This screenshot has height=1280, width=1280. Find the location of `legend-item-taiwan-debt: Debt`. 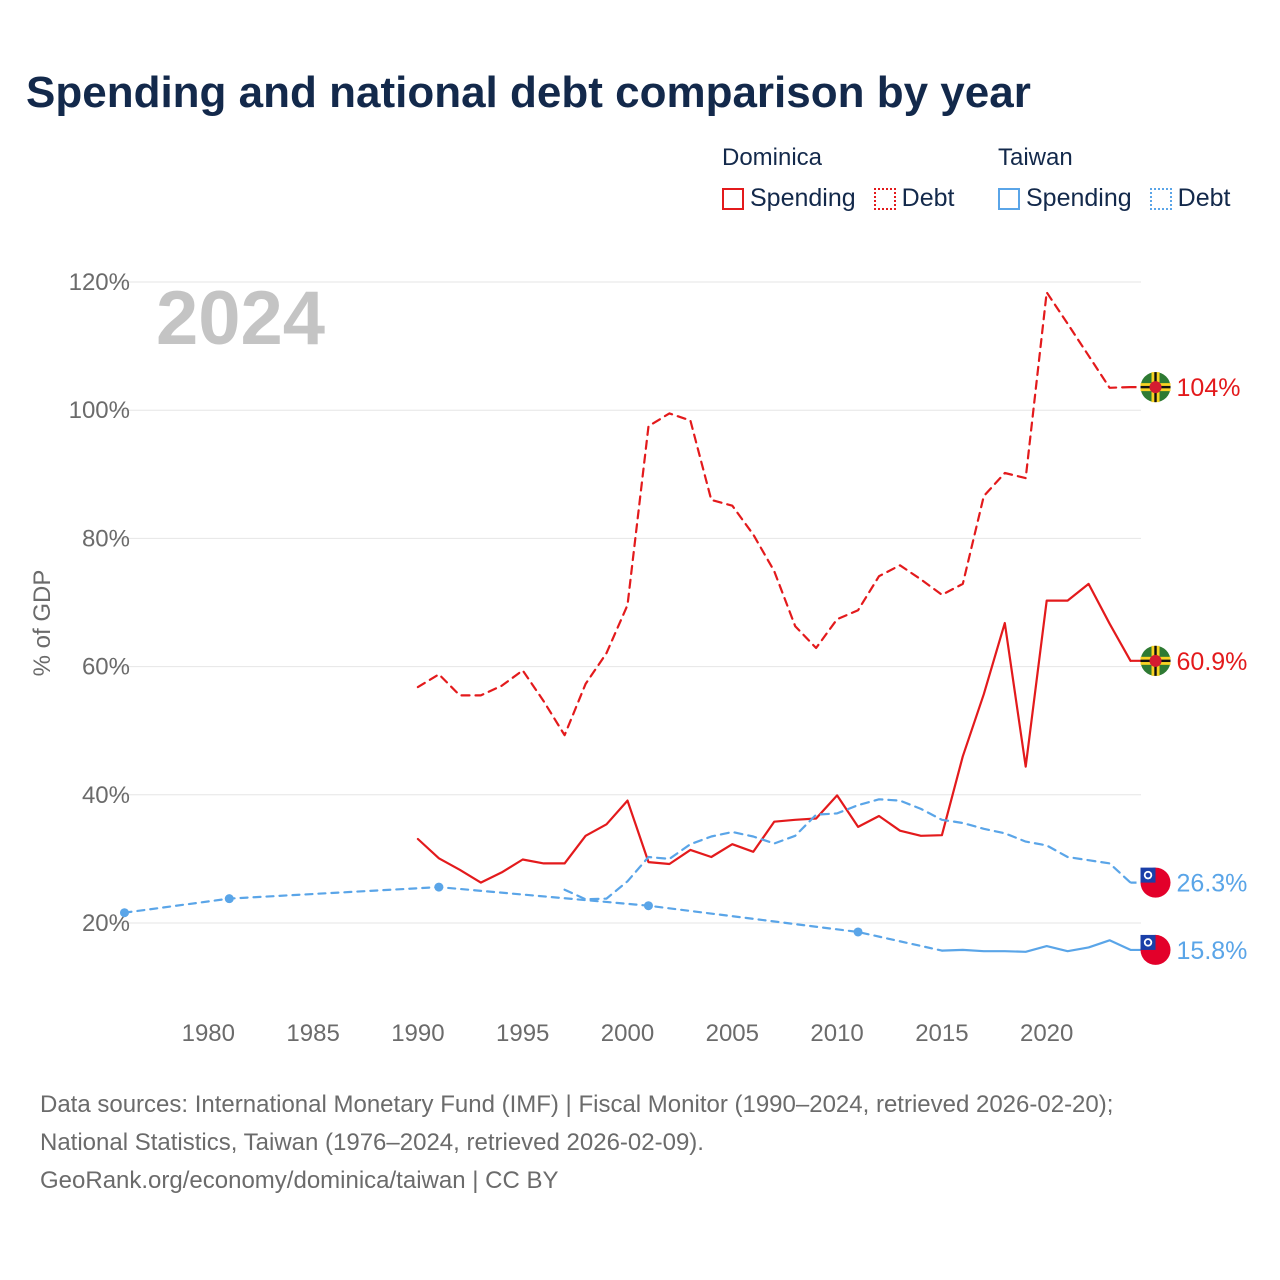

legend-item-taiwan-debt: Debt is located at coordinates (1190, 198).